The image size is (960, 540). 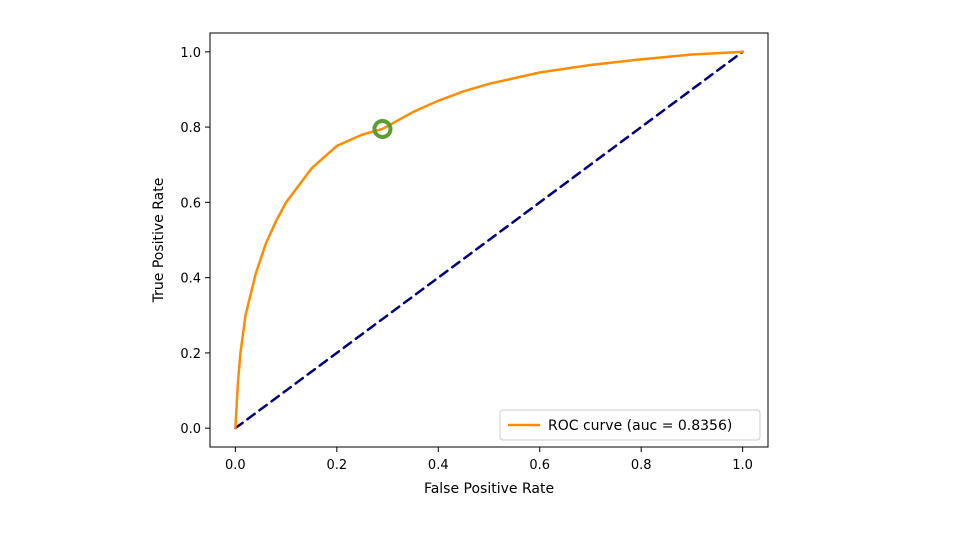 What do you see at coordinates (641, 465) in the screenshot?
I see `x-tick-label: 0.8` at bounding box center [641, 465].